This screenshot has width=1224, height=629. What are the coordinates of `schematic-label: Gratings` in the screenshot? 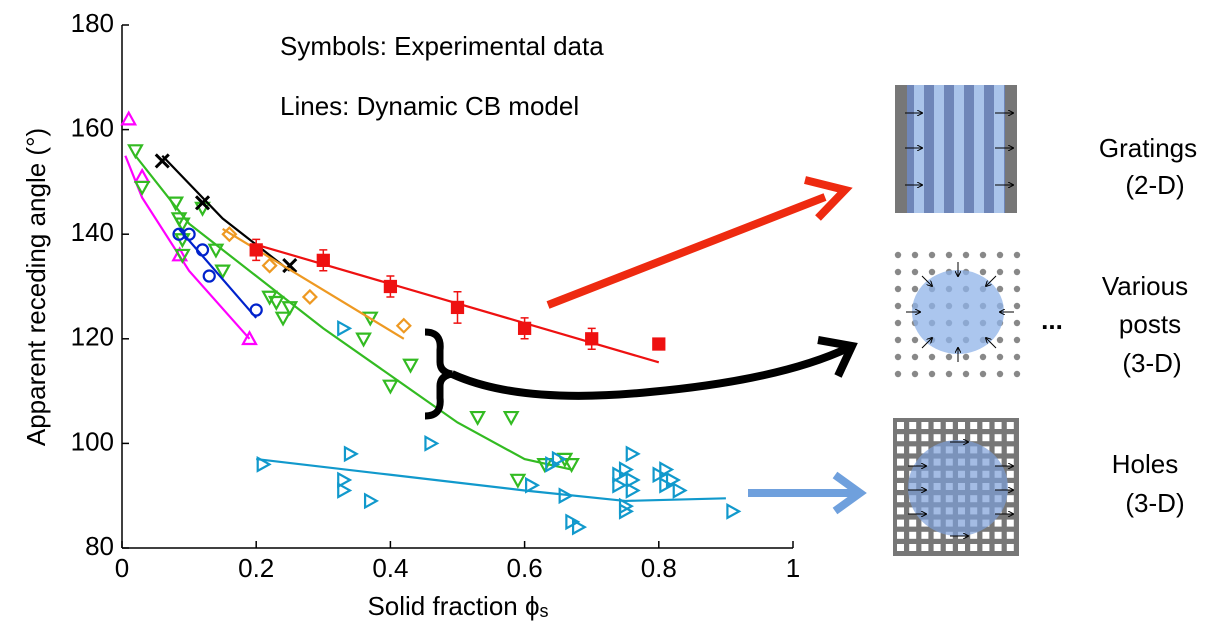 It's located at (1148, 148).